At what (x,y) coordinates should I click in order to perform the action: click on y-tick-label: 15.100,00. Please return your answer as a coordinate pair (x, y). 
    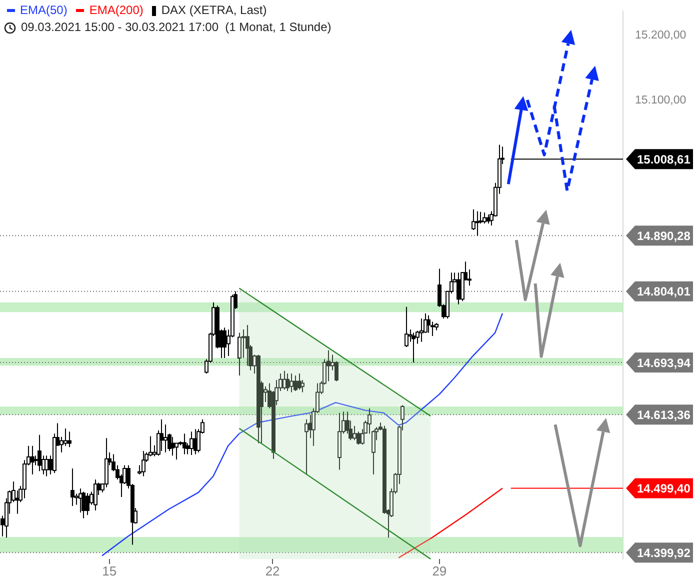
    Looking at the image, I should click on (660, 100).